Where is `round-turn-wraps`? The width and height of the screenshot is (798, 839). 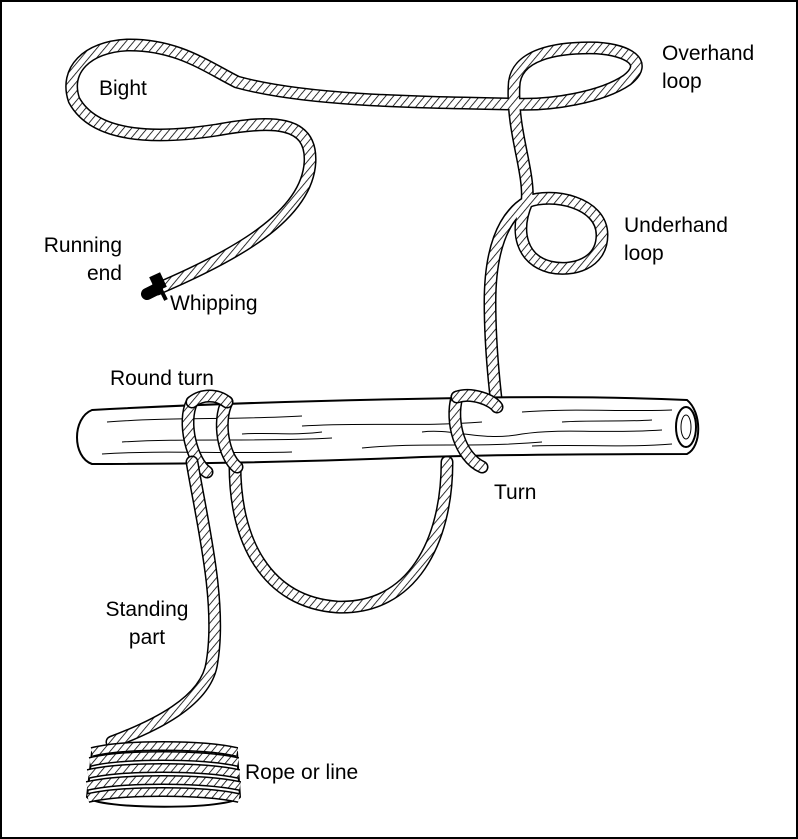 round-turn-wraps is located at coordinates (212, 434).